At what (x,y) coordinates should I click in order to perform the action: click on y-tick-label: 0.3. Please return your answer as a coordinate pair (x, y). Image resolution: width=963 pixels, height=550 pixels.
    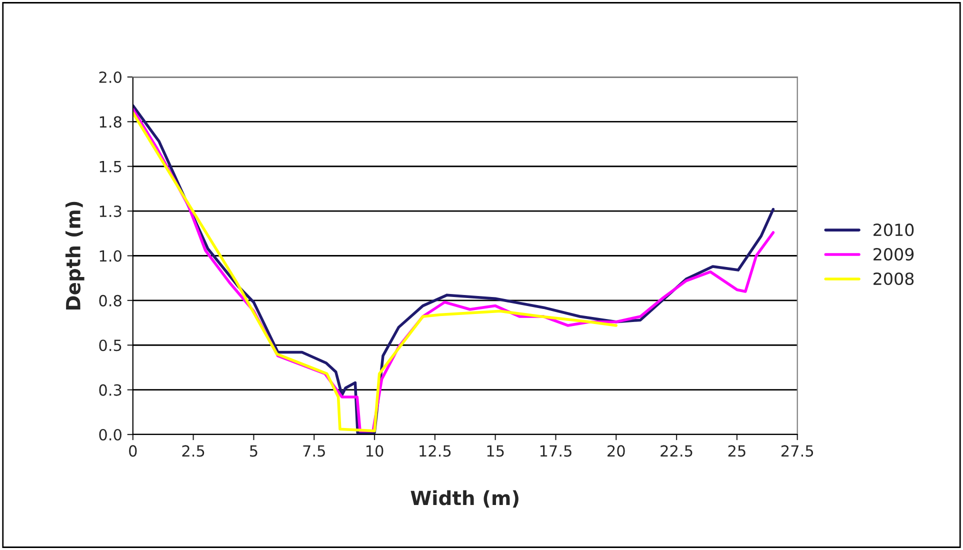
    Looking at the image, I should click on (110, 390).